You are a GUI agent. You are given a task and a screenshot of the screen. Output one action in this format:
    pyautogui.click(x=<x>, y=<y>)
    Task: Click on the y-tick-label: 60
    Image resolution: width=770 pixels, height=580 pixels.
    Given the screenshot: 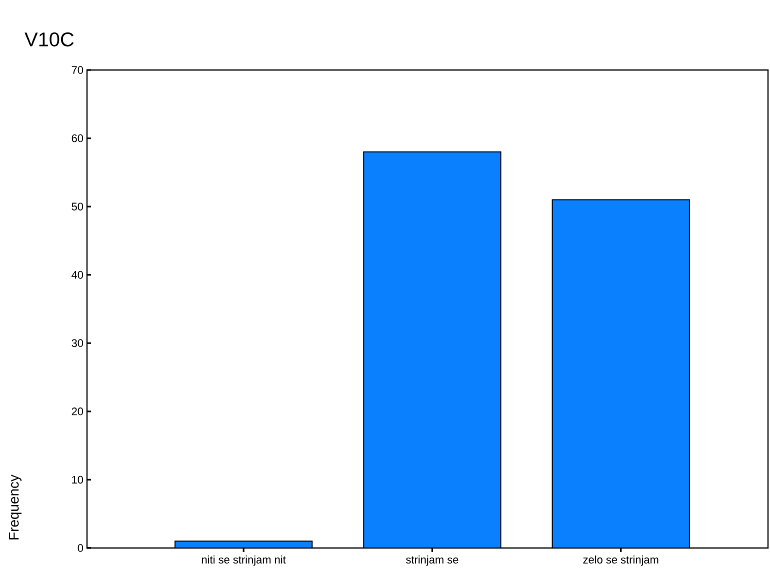 What is the action you would take?
    pyautogui.click(x=78, y=138)
    